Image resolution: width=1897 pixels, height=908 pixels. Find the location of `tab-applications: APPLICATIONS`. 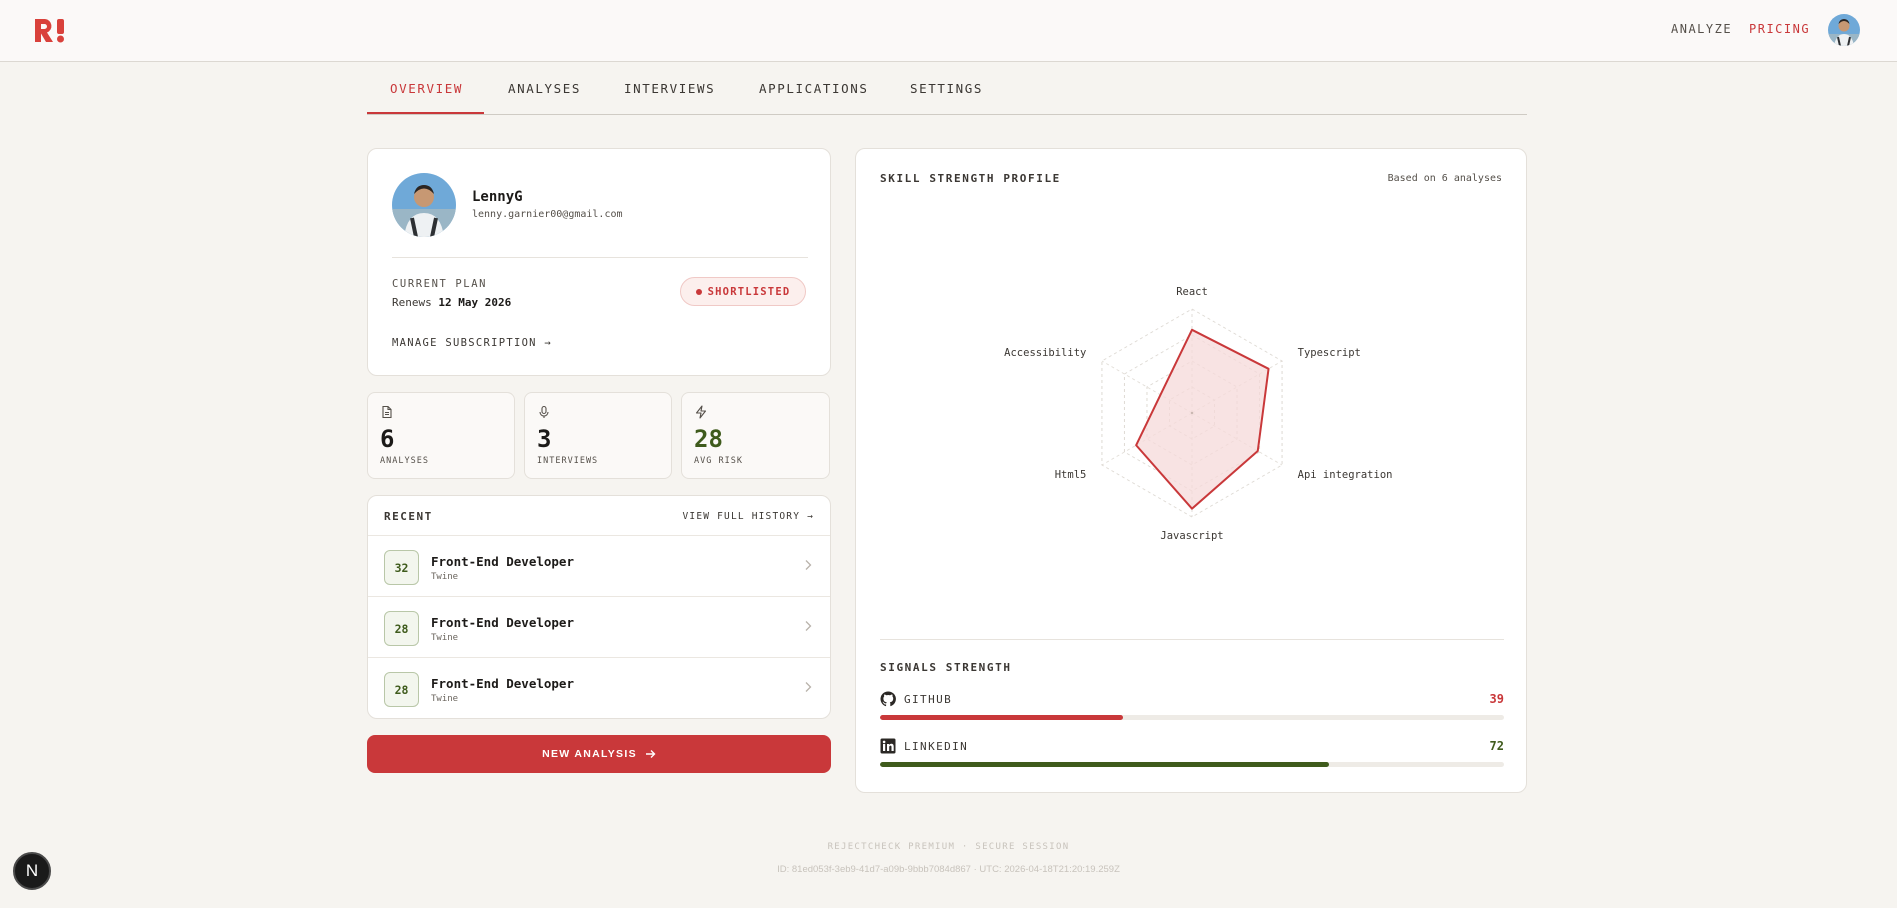

tab-applications: APPLICATIONS is located at coordinates (814, 88).